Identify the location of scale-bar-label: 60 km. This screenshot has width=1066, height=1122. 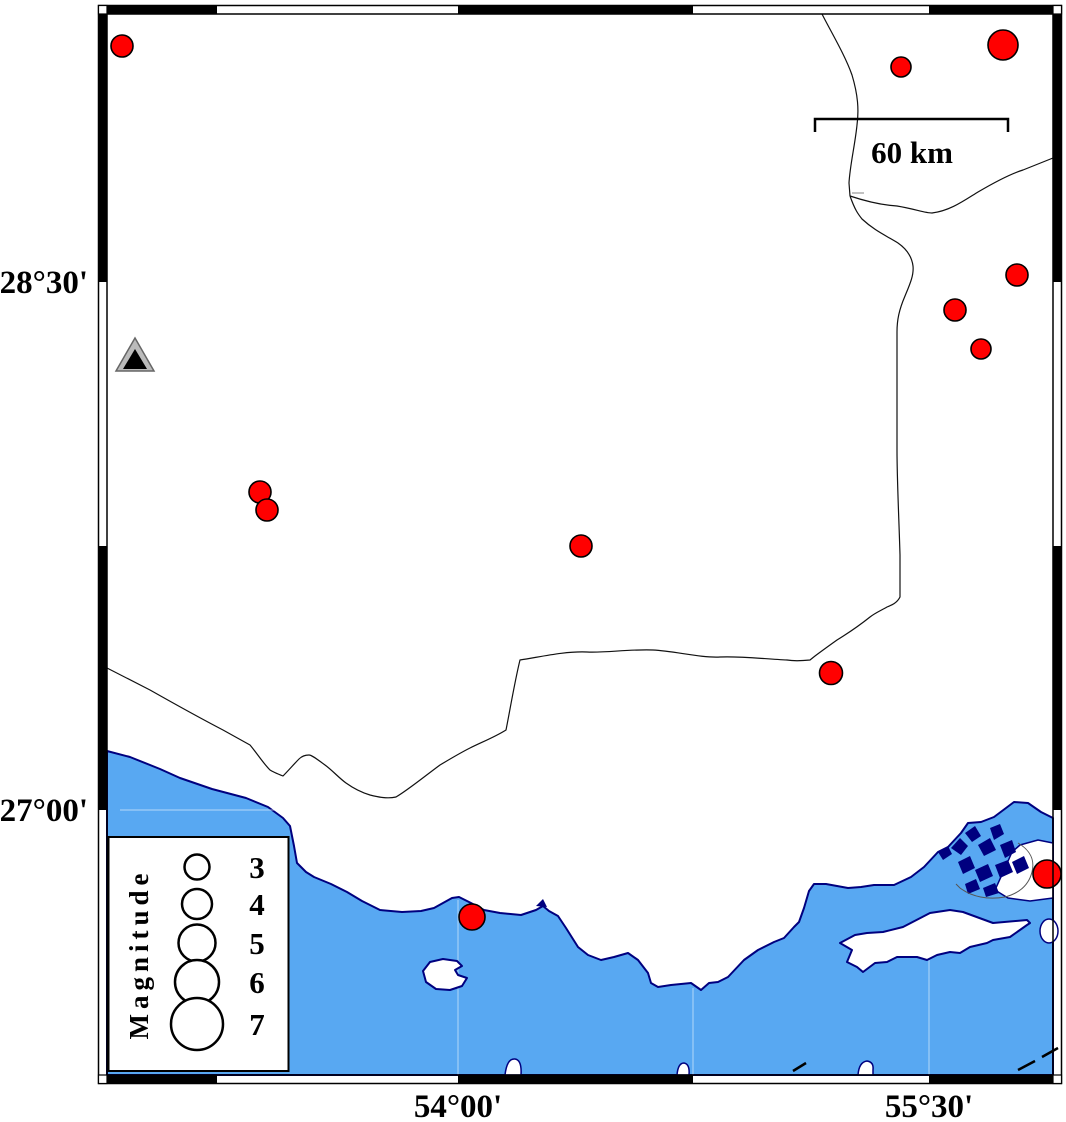
(912, 152).